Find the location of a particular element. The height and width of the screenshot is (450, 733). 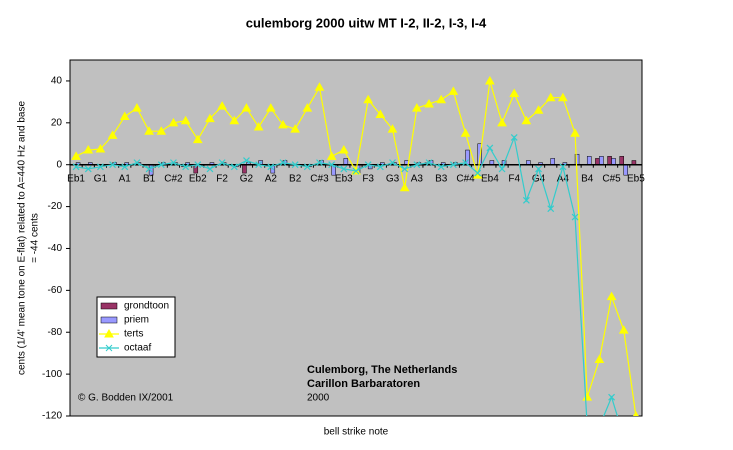

x-tick-label: C#2 is located at coordinates (173, 178).